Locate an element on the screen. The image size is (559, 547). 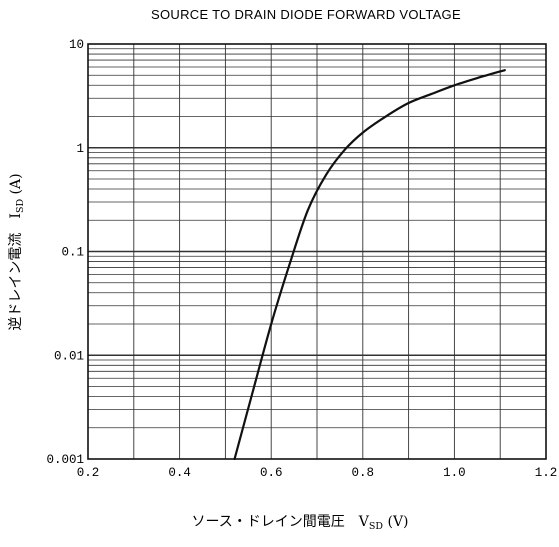
x-axis-label: ソース・ドレイン間電圧 VSD (V) is located at coordinates (299, 523).